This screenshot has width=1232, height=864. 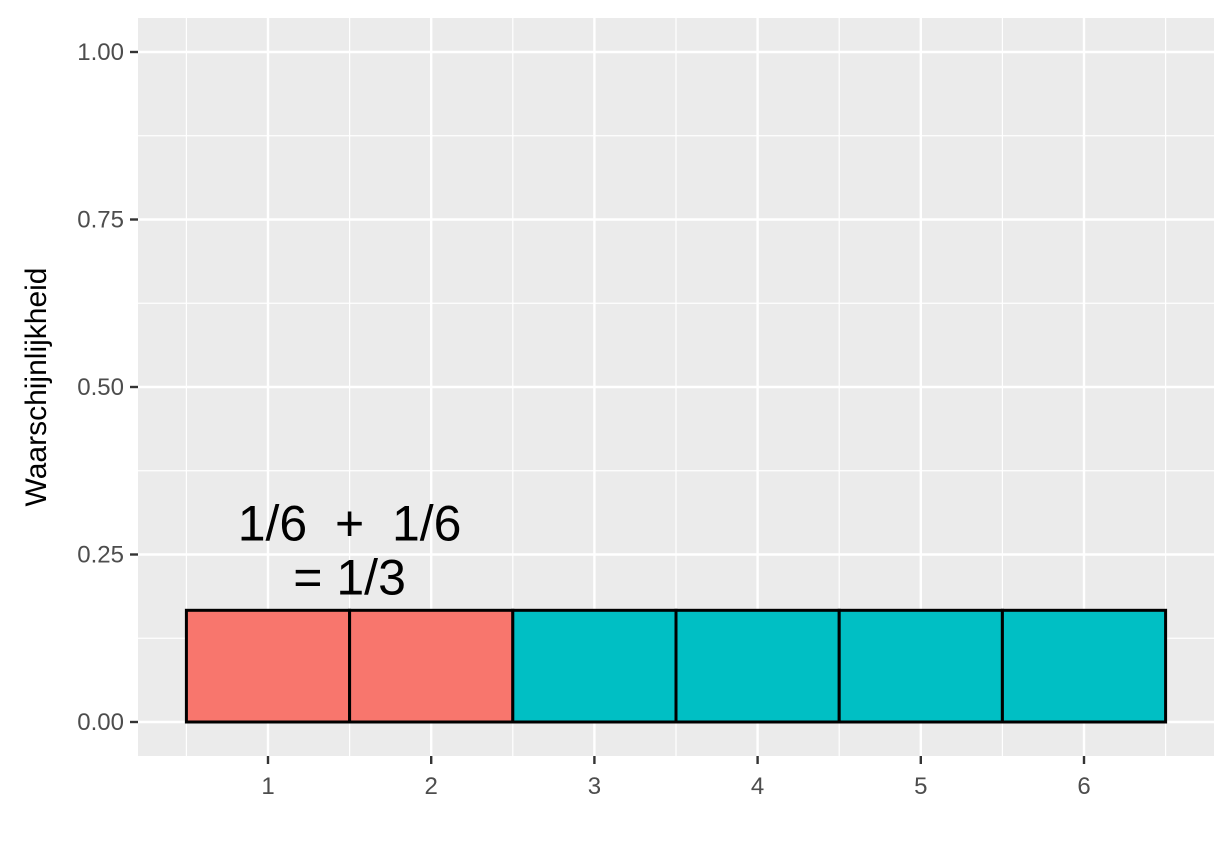 What do you see at coordinates (757, 786) in the screenshot?
I see `x-tick-label: 4` at bounding box center [757, 786].